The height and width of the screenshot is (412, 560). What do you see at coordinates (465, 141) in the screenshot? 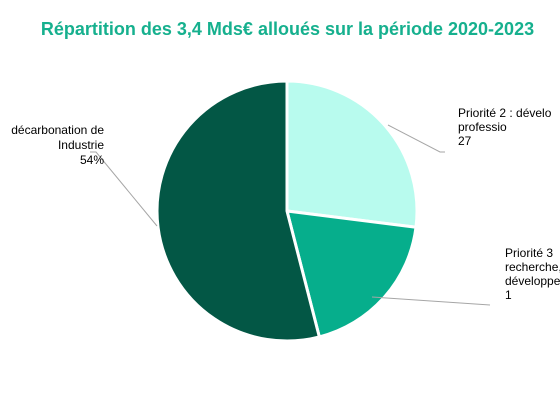
I see `slice-label-line: 27` at bounding box center [465, 141].